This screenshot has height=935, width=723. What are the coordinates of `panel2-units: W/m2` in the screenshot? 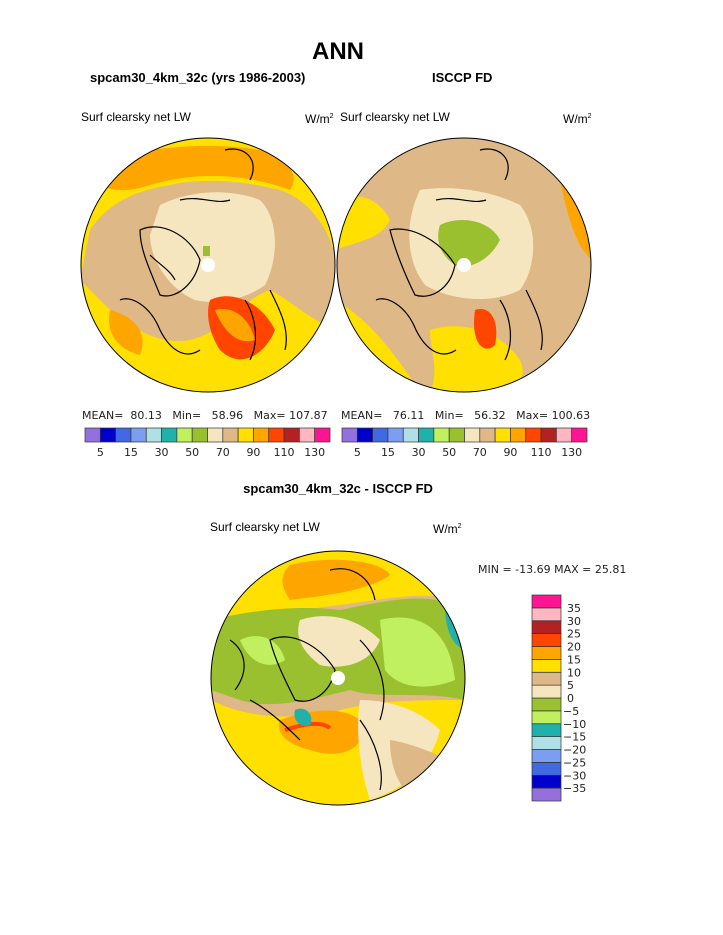 It's located at (577, 119).